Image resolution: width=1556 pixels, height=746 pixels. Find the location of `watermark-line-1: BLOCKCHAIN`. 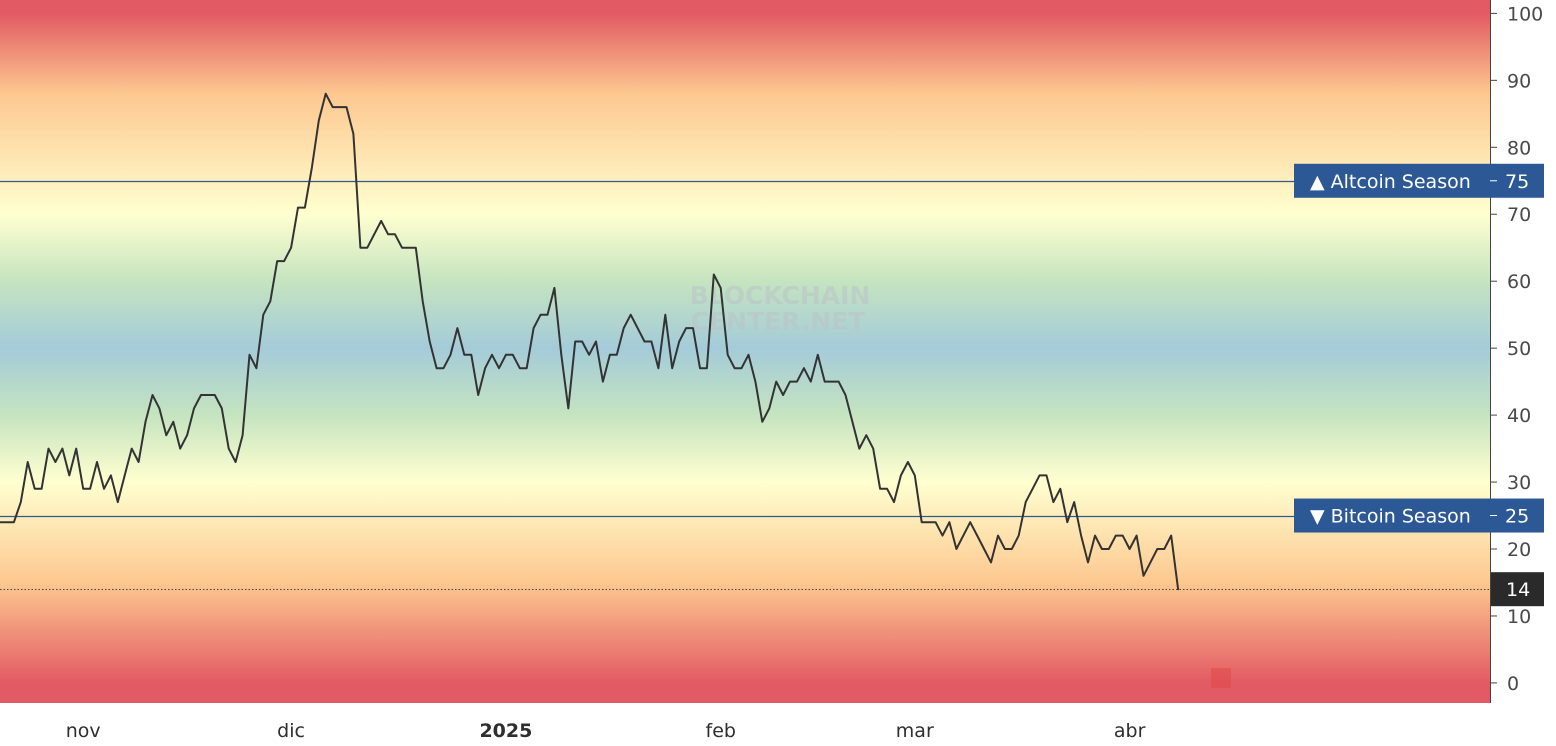

watermark-line-1: BLOCKCHAIN is located at coordinates (780, 295).